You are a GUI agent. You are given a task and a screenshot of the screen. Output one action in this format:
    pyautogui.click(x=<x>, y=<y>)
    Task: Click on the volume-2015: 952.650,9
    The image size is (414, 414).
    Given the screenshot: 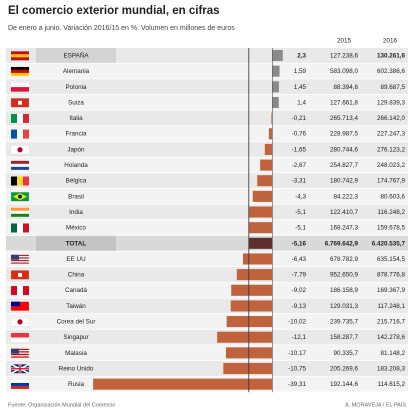 What is the action you would take?
    pyautogui.click(x=344, y=275)
    